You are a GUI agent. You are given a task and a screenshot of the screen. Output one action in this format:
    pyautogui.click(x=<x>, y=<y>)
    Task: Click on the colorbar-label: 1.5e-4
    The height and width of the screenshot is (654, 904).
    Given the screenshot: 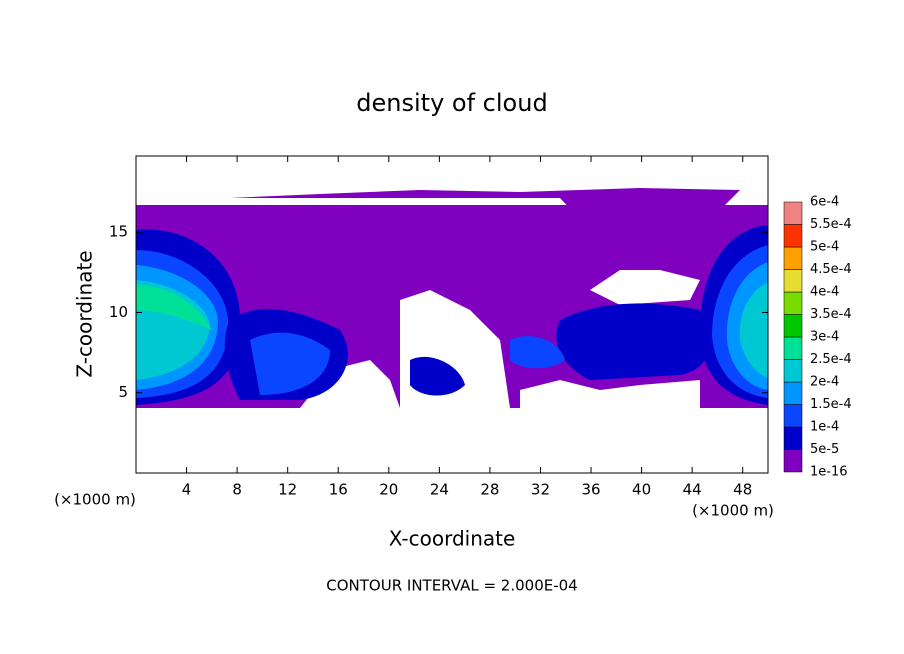 What is the action you would take?
    pyautogui.click(x=831, y=404)
    